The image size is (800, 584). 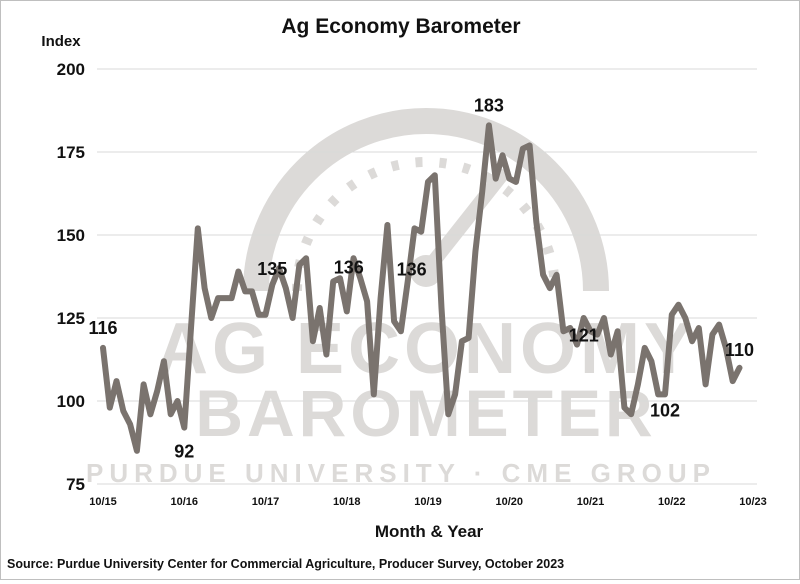 What do you see at coordinates (71, 235) in the screenshot?
I see `y-tick-label: 150` at bounding box center [71, 235].